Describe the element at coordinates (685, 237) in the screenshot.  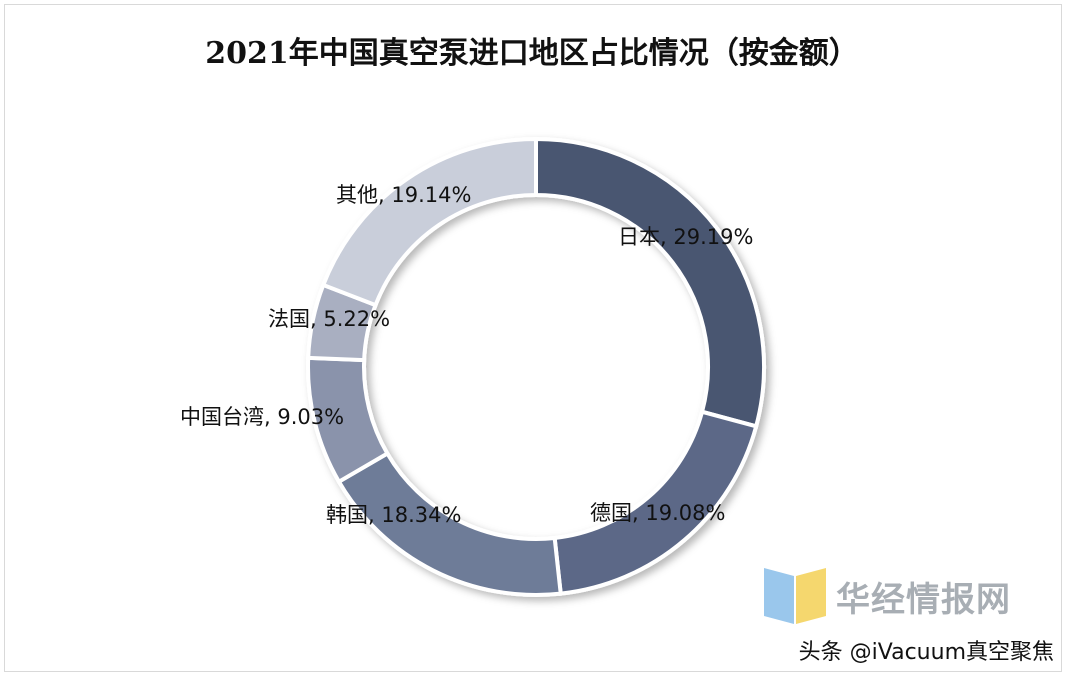
I see `slice-label-1: 日本, 29.19%` at that location.